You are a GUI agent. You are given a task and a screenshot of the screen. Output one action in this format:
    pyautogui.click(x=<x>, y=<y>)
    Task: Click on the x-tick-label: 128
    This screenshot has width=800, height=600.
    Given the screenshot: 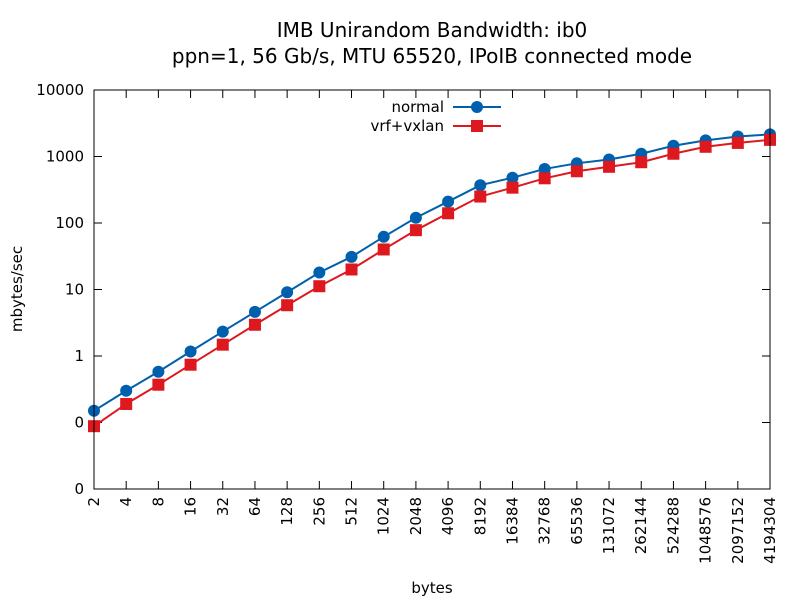 What is the action you would take?
    pyautogui.click(x=287, y=511)
    